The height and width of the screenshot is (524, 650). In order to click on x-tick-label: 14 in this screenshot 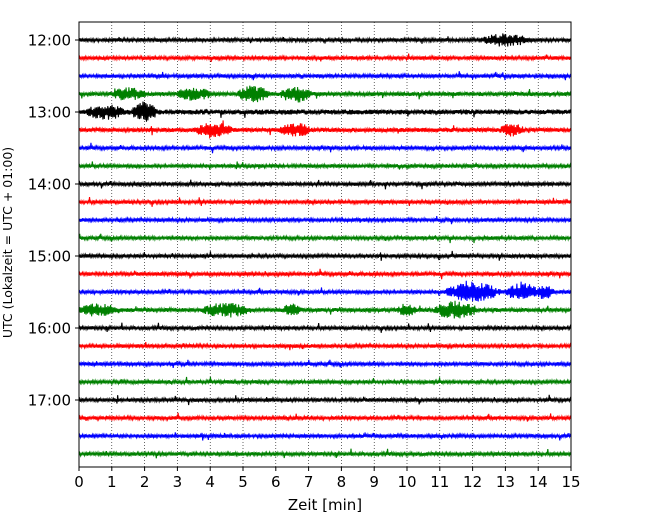, I will do `click(538, 482)`.